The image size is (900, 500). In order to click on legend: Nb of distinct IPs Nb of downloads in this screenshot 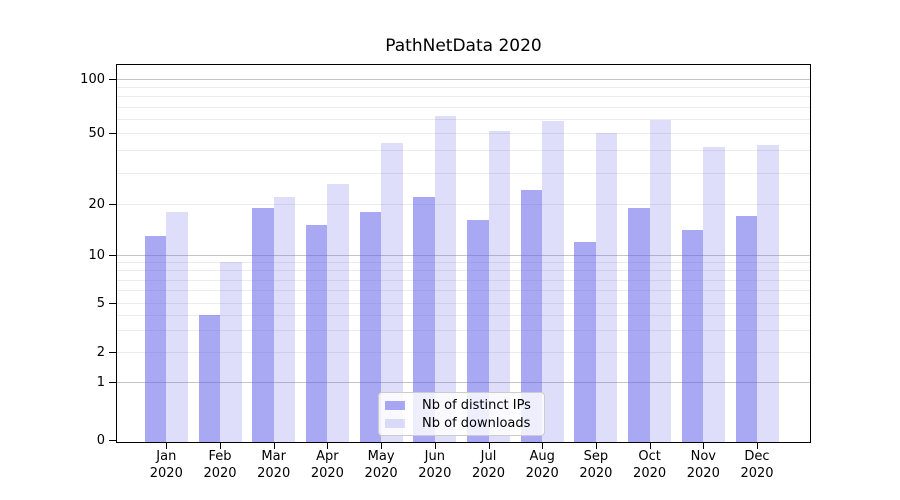, I will do `click(461, 414)`.